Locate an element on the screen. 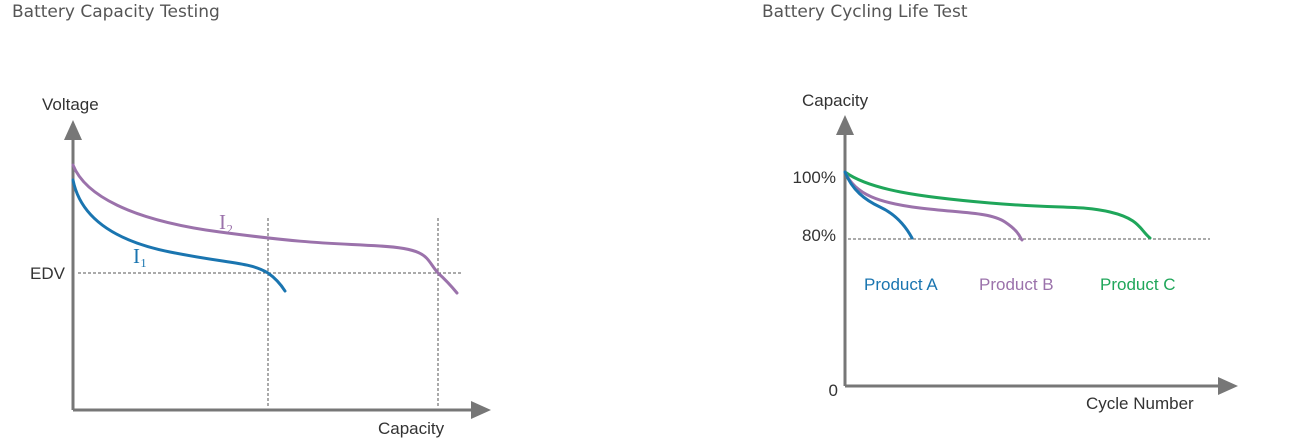 The image size is (1308, 442). y-axis-label: Voltage is located at coordinates (70, 104).